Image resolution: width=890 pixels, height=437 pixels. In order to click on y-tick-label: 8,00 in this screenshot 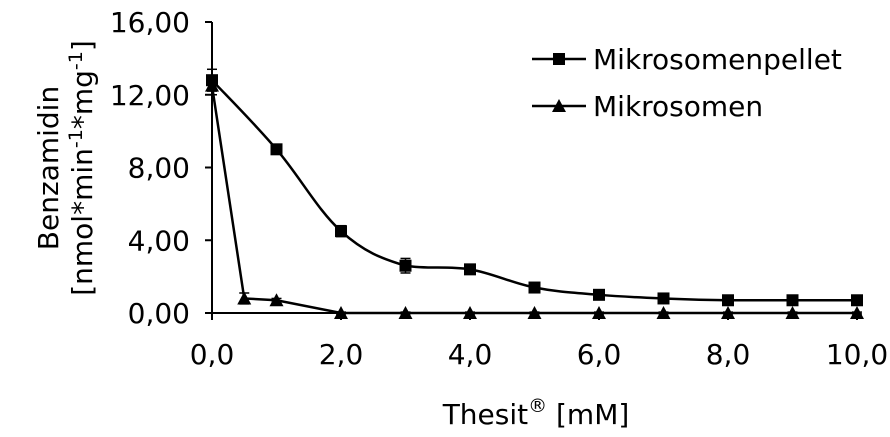, I will do `click(159, 168)`.